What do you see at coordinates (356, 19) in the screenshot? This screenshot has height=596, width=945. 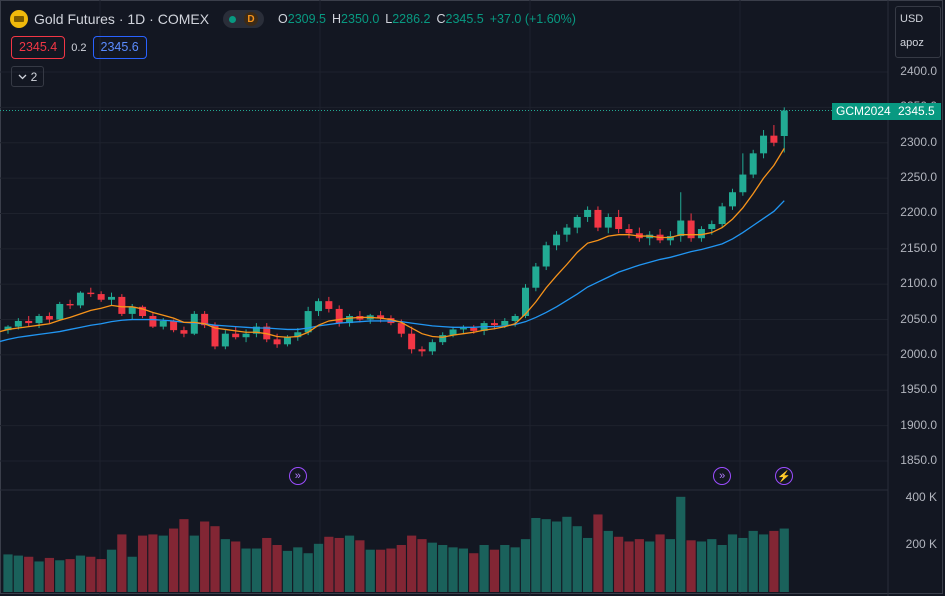 I see `ohlc-high: H2350.0` at bounding box center [356, 19].